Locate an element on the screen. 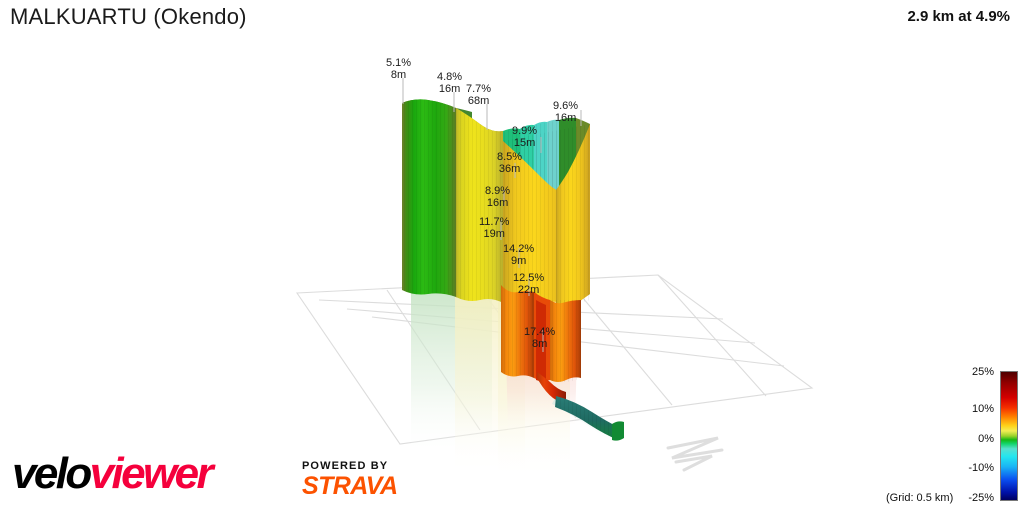 The width and height of the screenshot is (1024, 512). ribbon-segment-gold is located at coordinates (546, 216).